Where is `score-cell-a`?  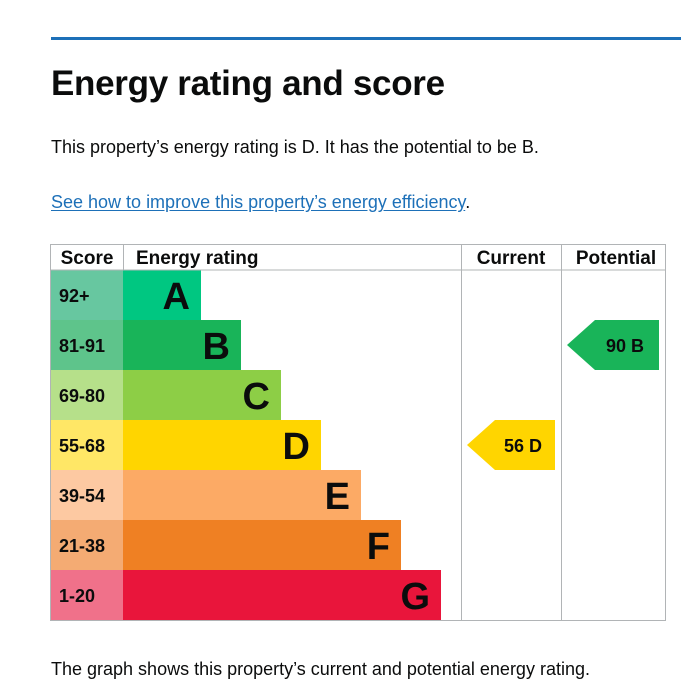
score-cell-a is located at coordinates (87, 295).